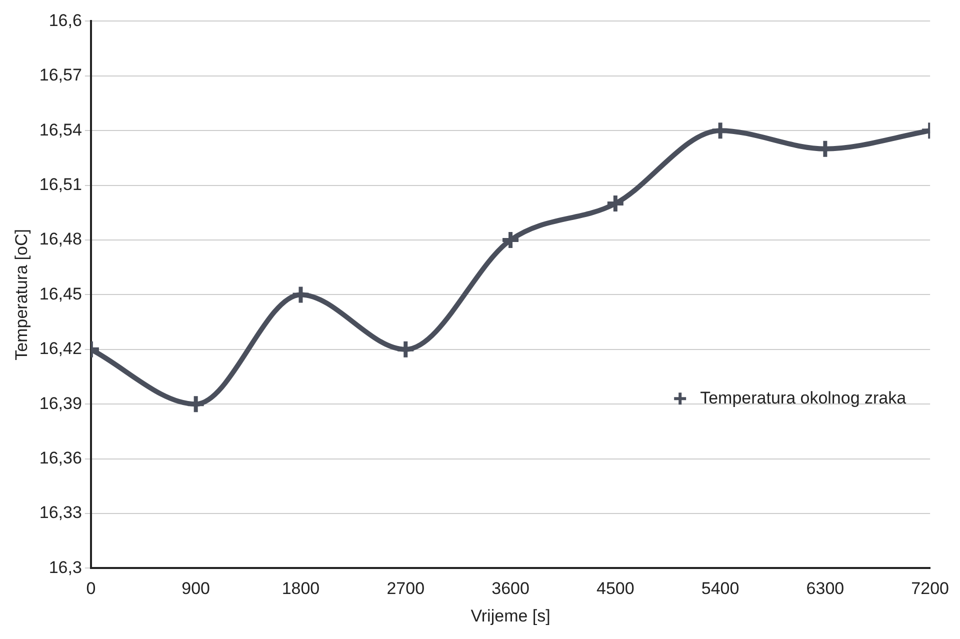  I want to click on x-tick-label: 2700, so click(405, 588).